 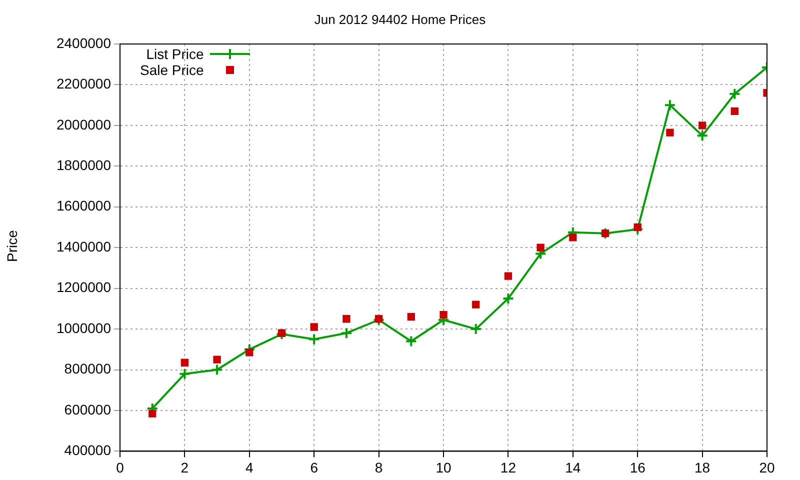 I want to click on y-tick-label: 1400000, so click(x=84, y=246).